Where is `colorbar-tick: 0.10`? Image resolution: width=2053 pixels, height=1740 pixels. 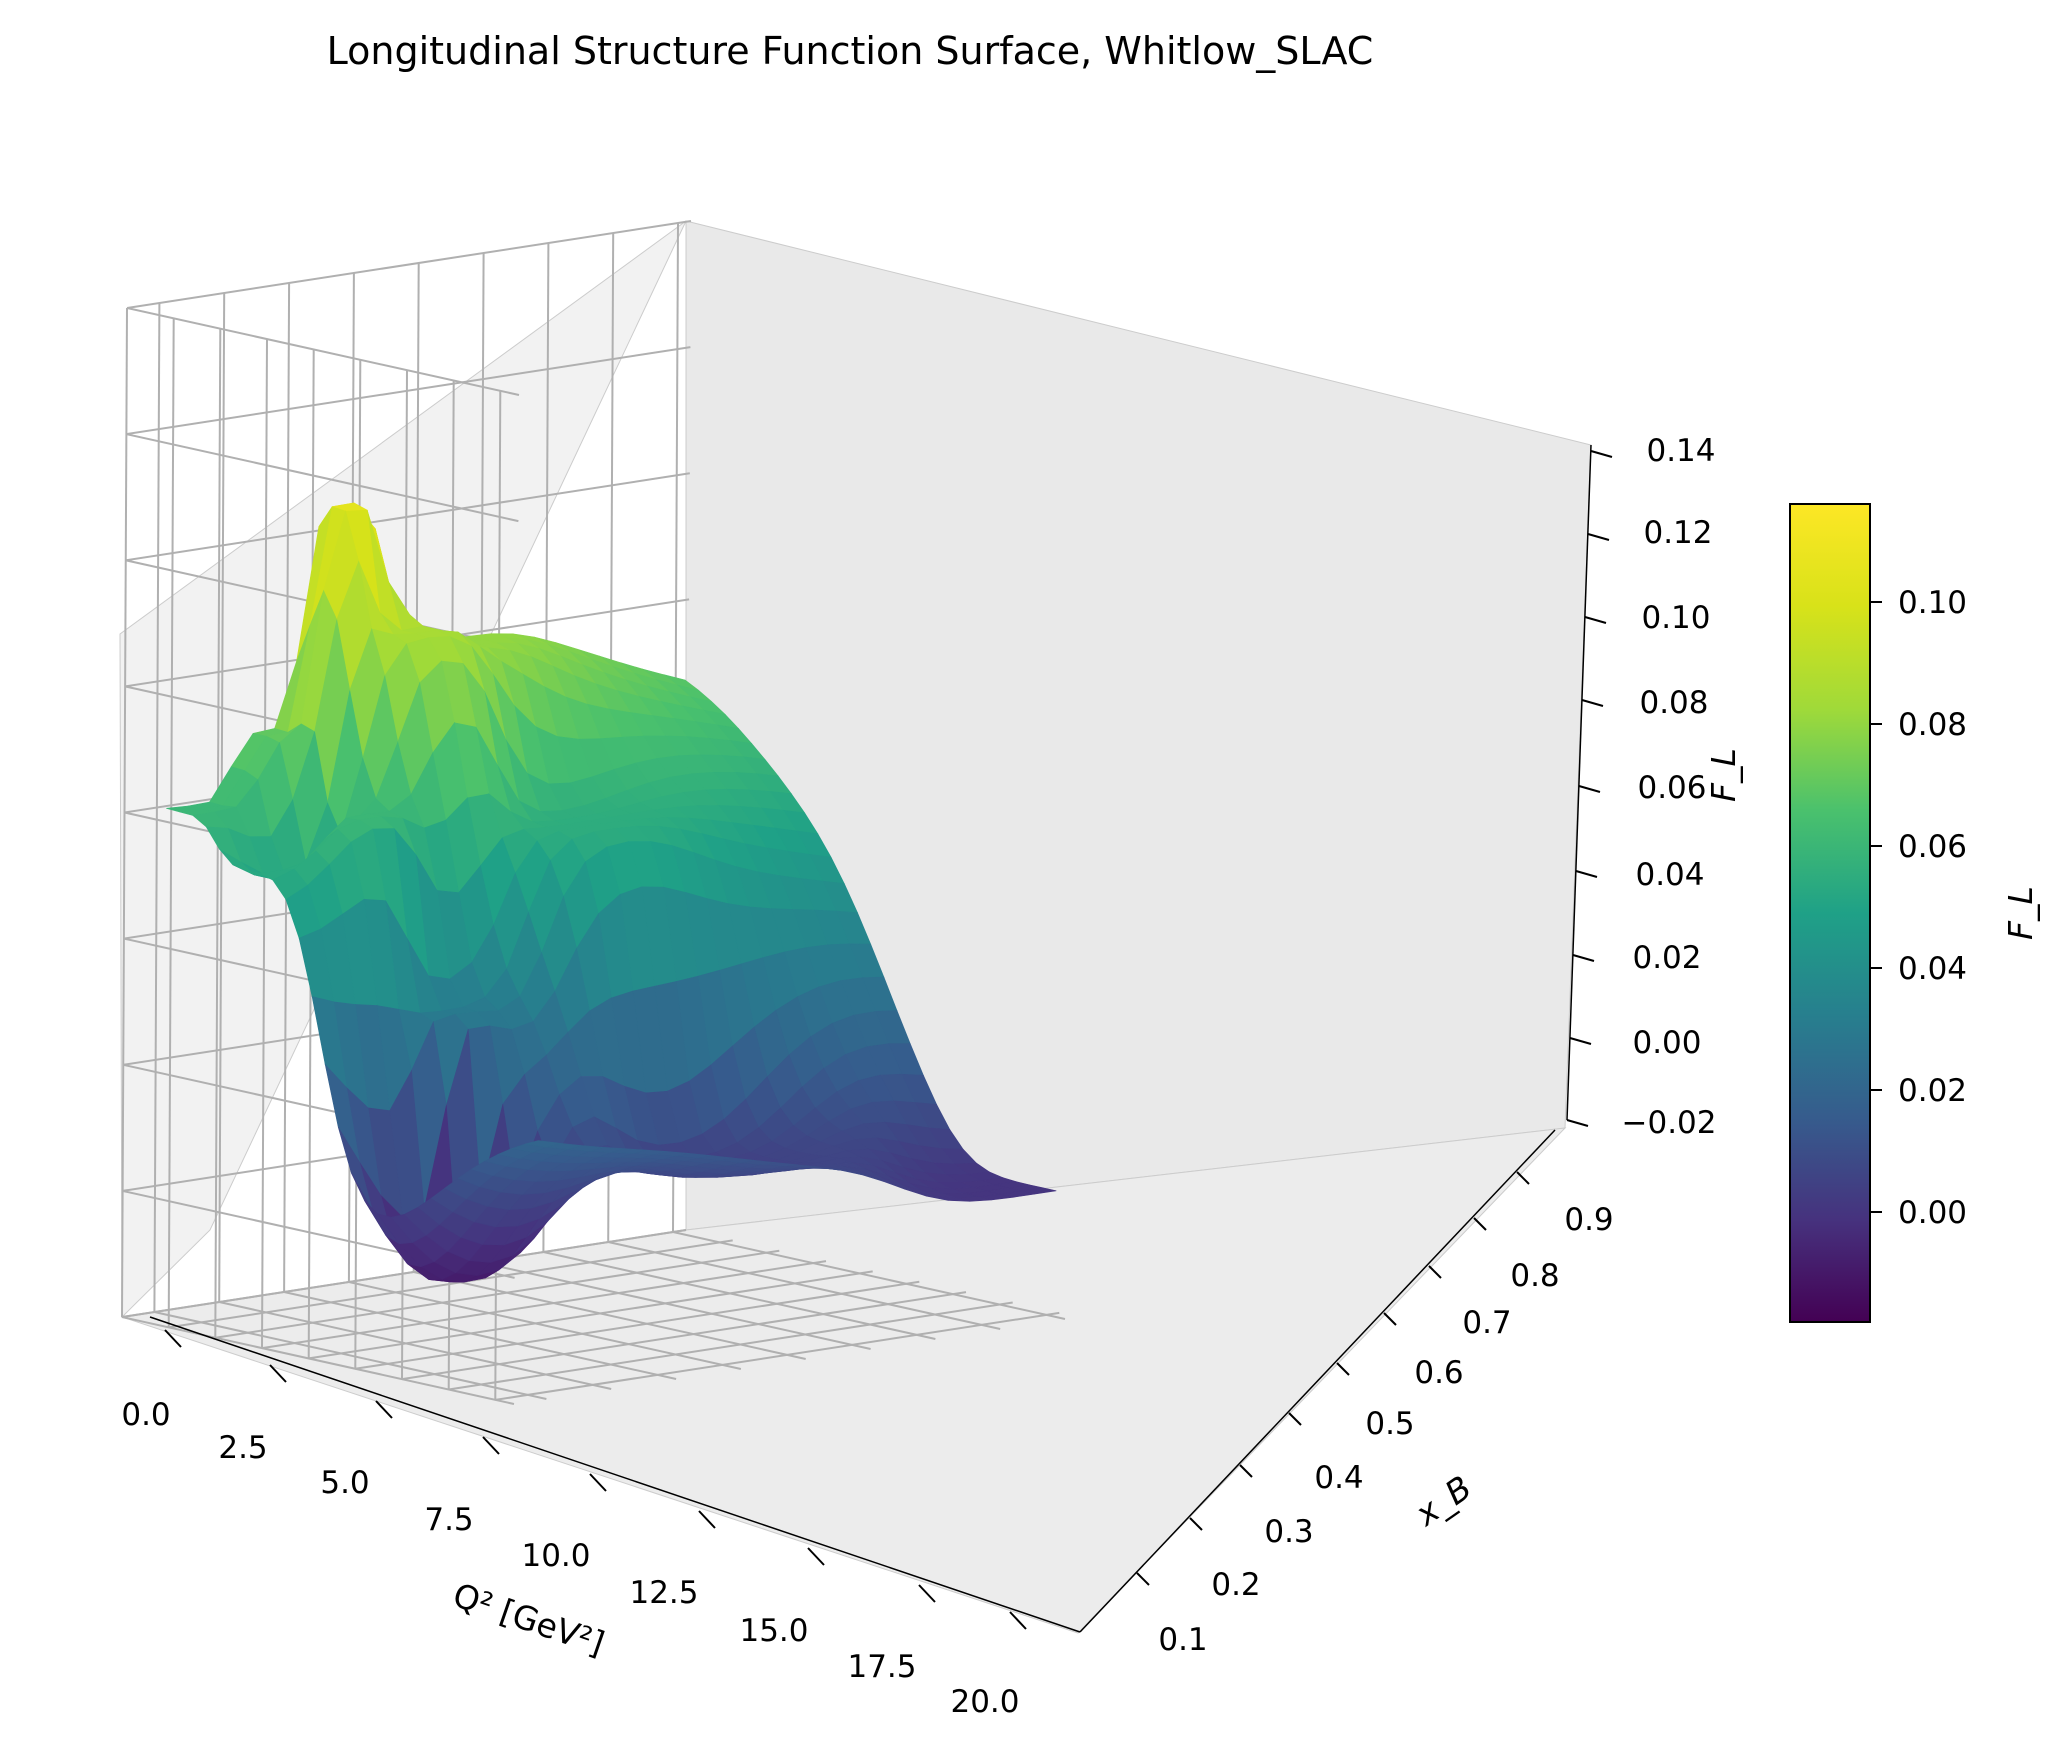
colorbar-tick: 0.10 is located at coordinates (1918, 603).